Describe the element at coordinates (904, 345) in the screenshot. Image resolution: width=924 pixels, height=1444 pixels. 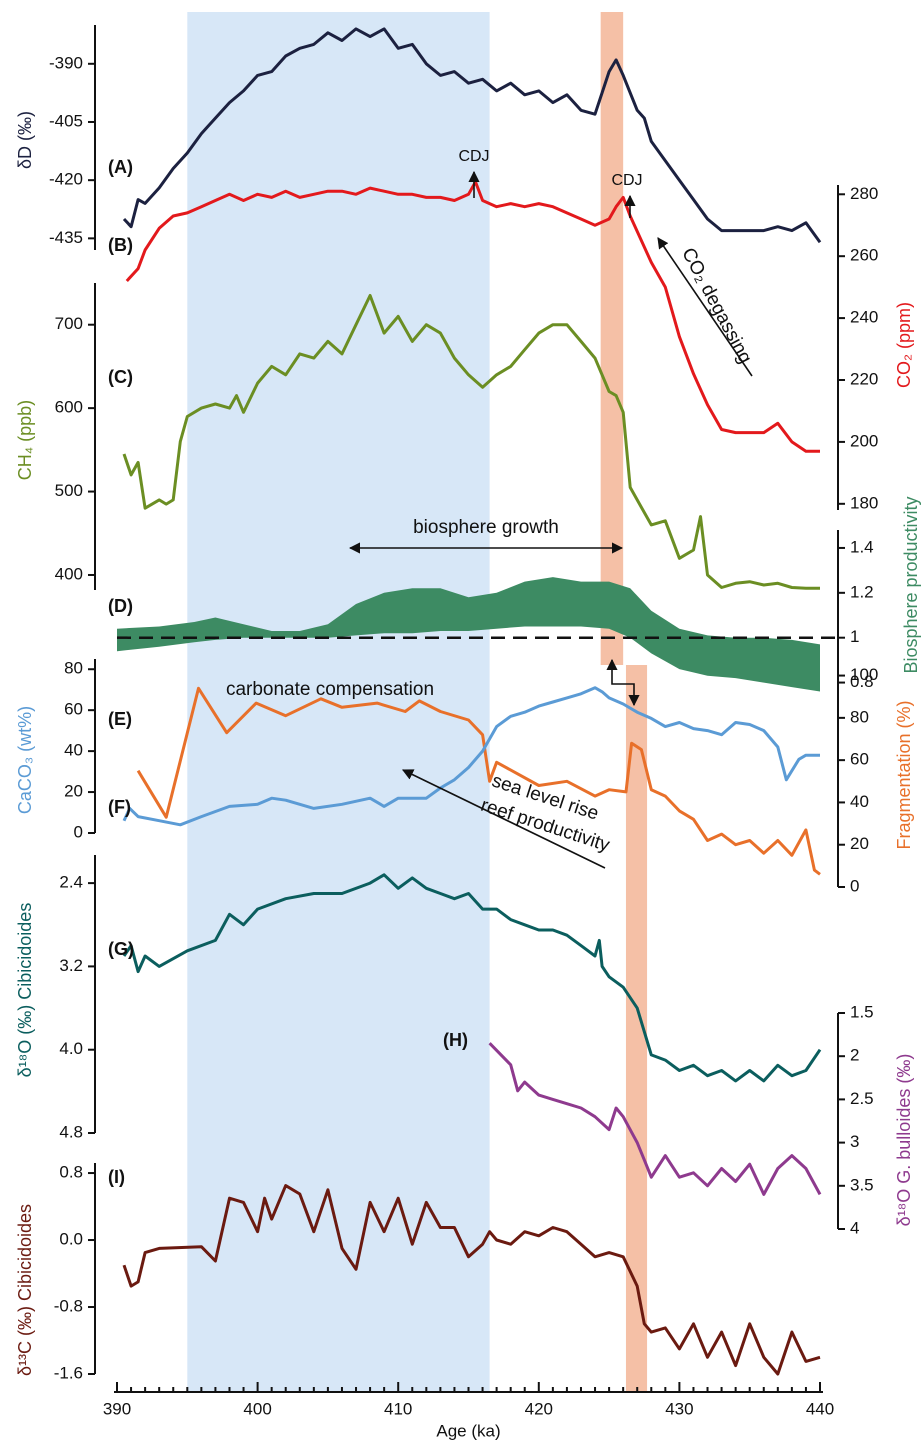
I see `y-axis-title: CO₂ (ppm)` at that location.